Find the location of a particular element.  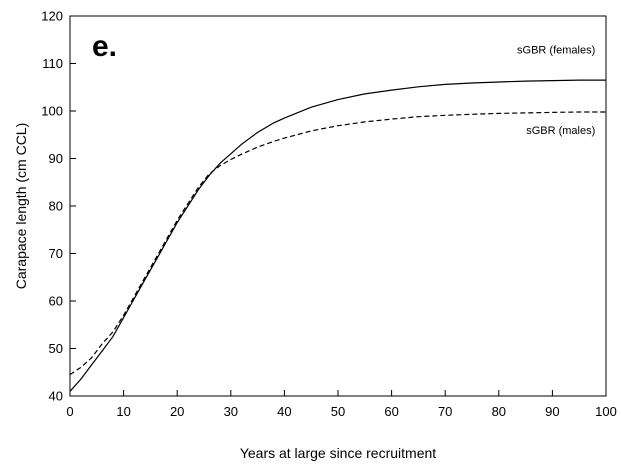

y-axis-title: Carapace length (cm CCL) is located at coordinates (21, 206).